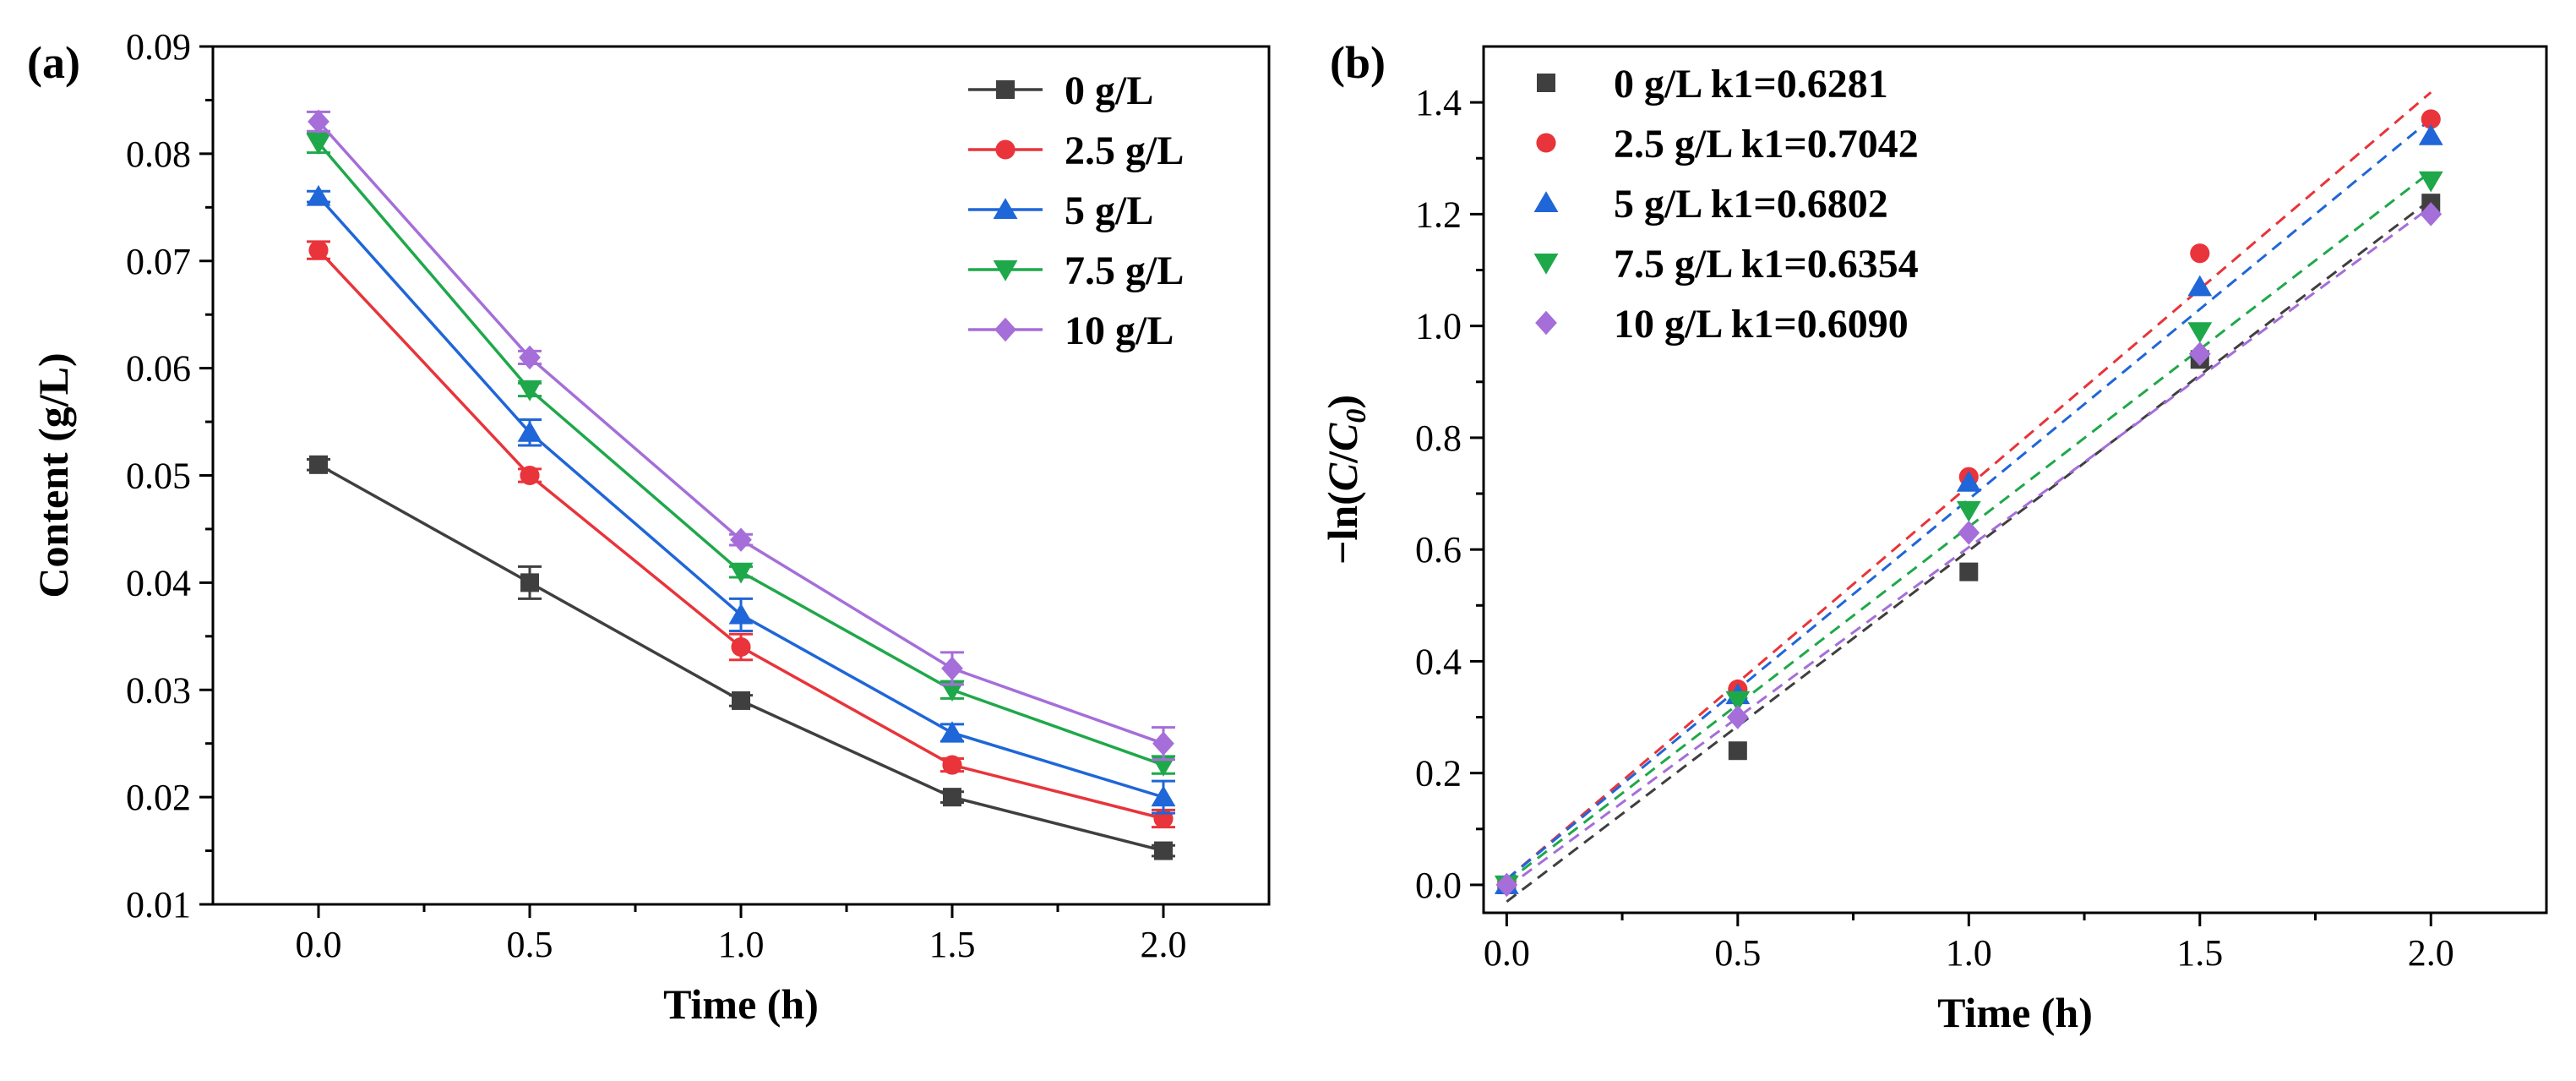 Image resolution: width=2576 pixels, height=1081 pixels. I want to click on panel-b-legend-item-7-5-g-l: 7.5 g/L k1=0.6354, so click(1726, 265).